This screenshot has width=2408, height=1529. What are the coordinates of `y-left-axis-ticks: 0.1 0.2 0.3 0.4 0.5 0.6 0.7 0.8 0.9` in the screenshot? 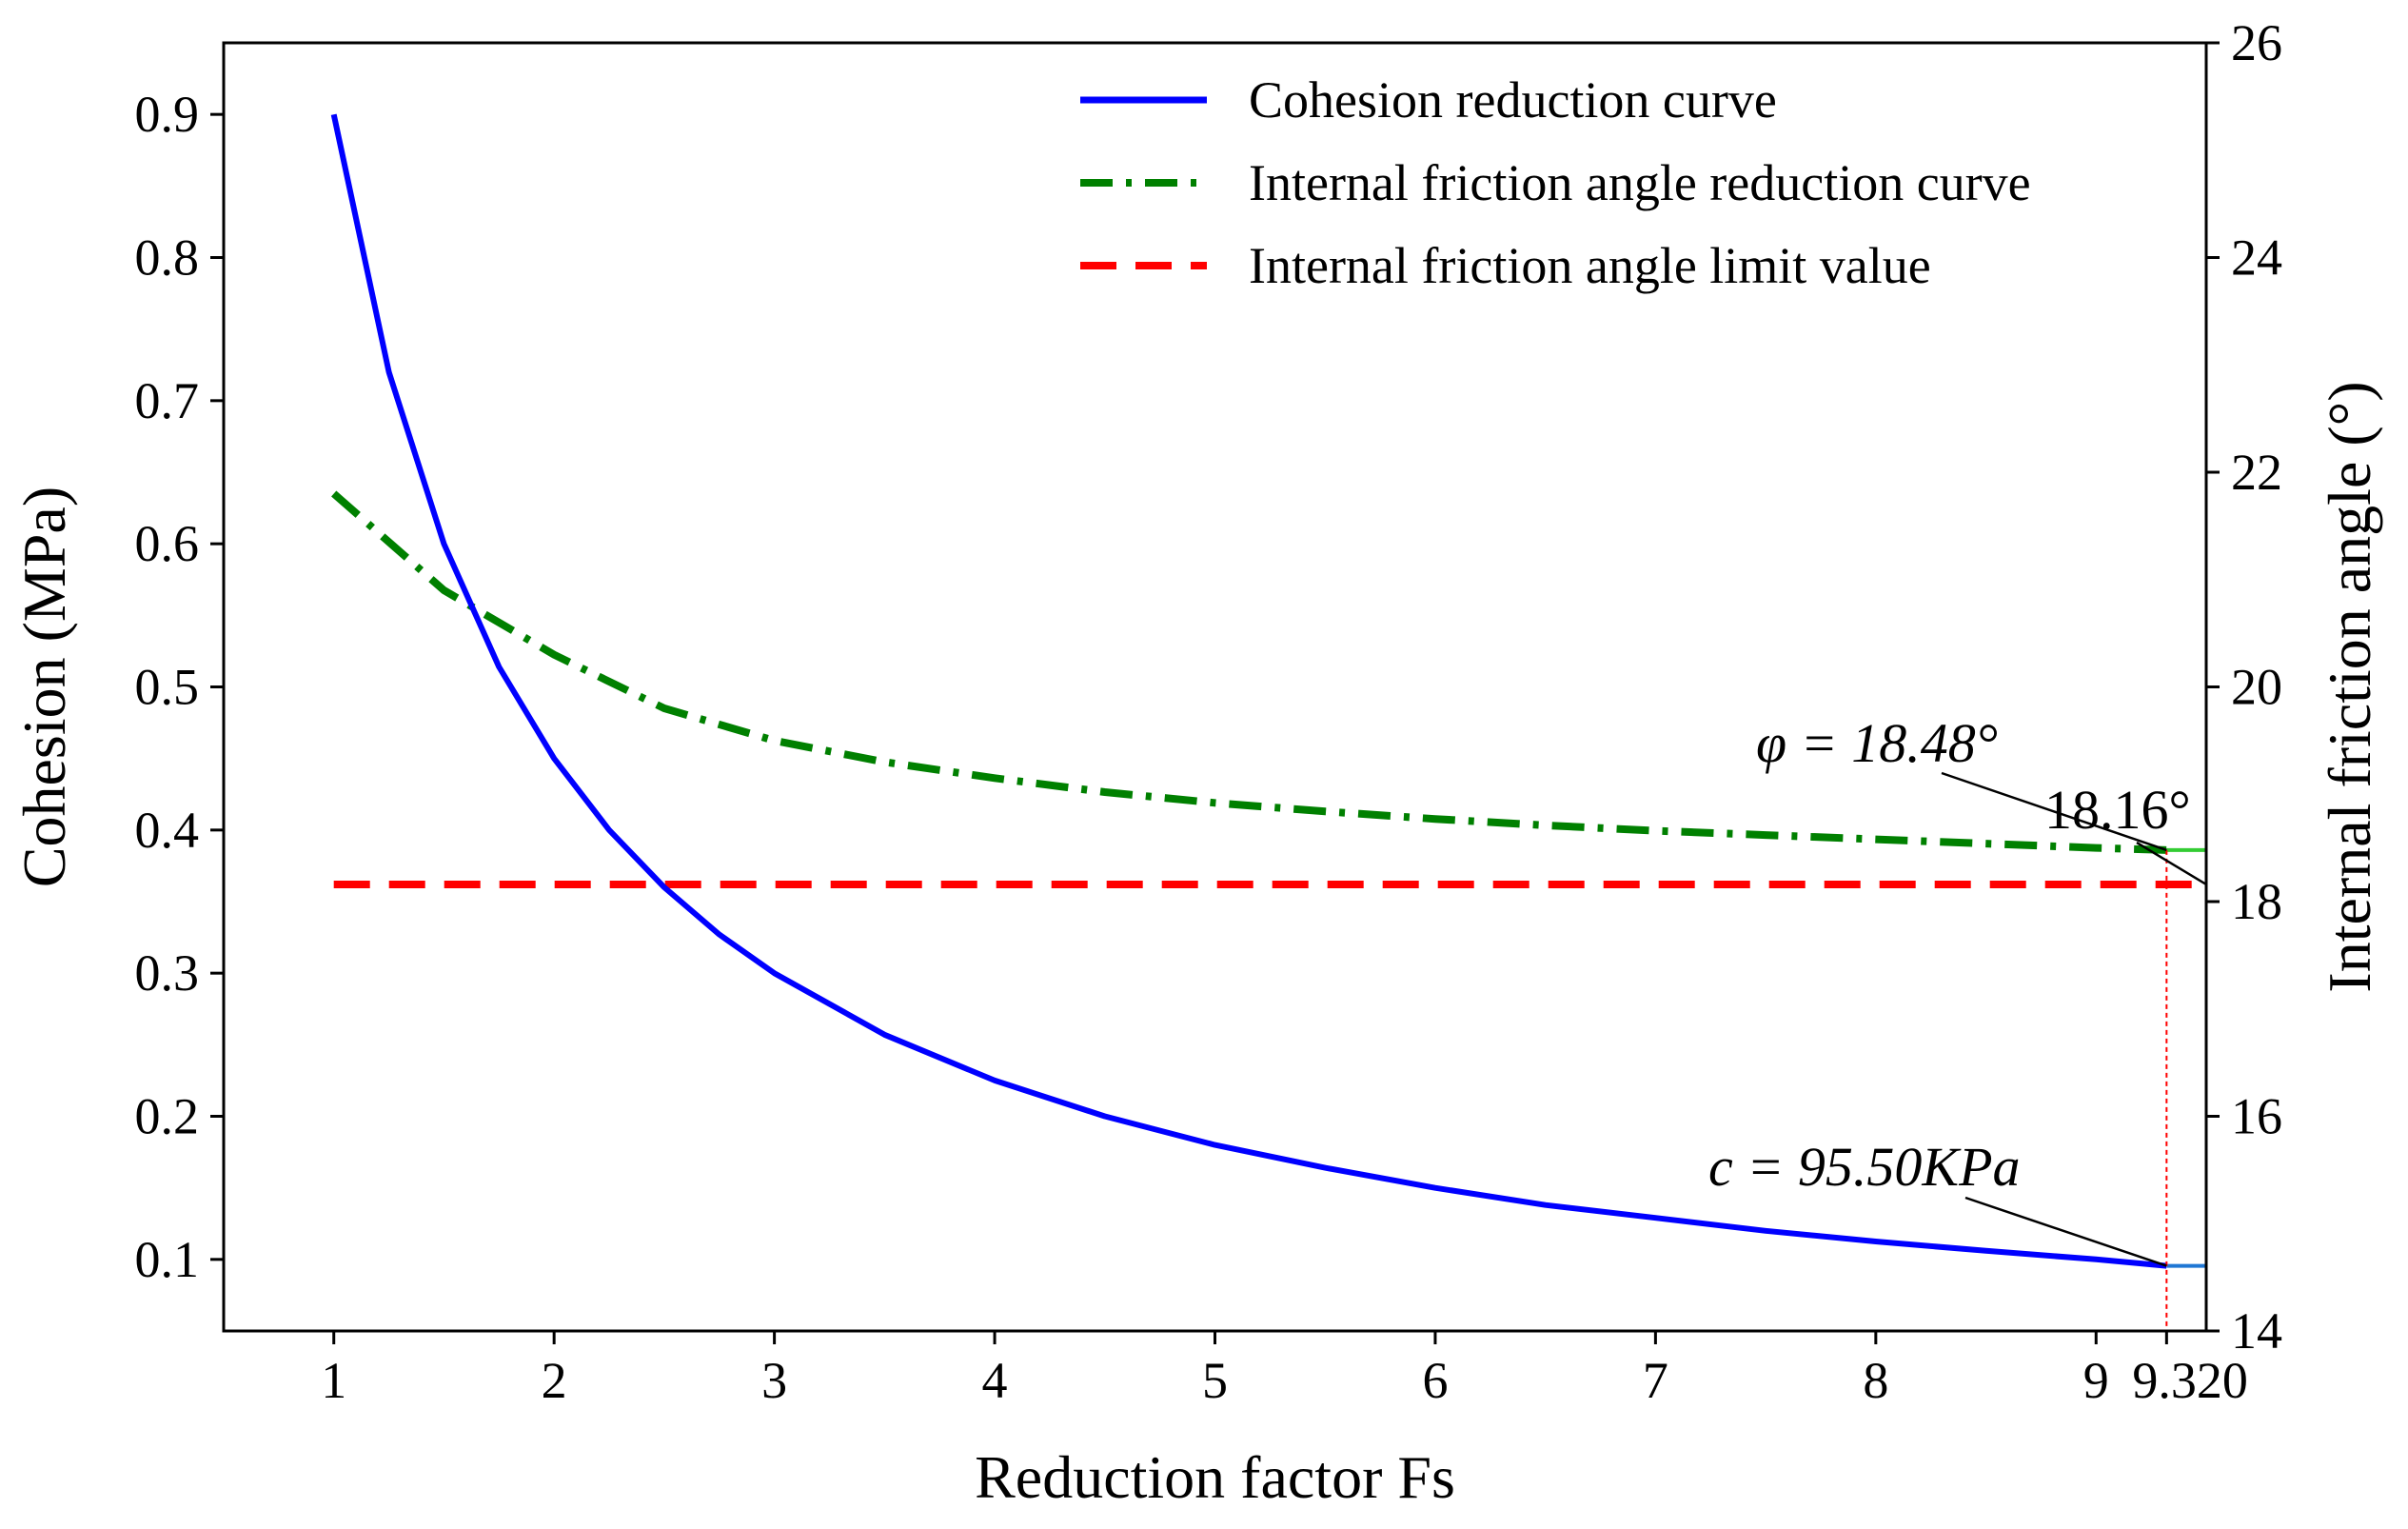 It's located at (179, 687).